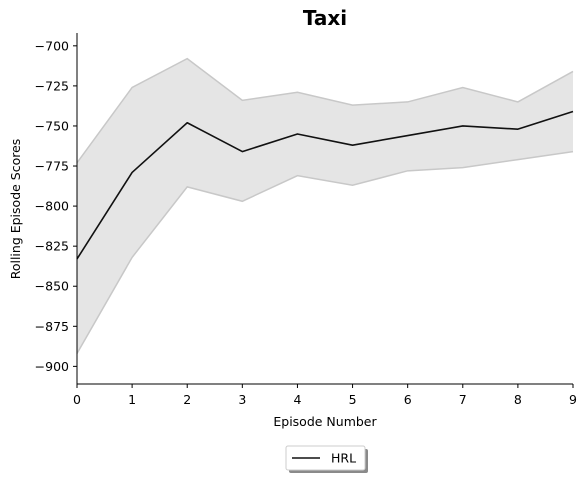  I want to click on y-tick-label: −700, so click(52, 45).